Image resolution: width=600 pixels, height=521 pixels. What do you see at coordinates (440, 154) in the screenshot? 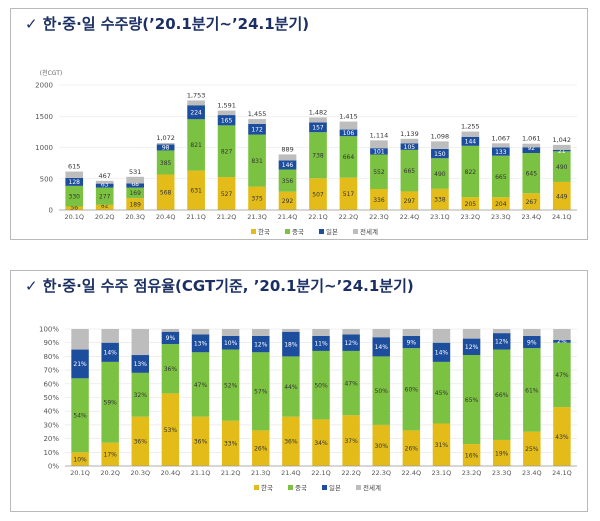
I see `data-label: 150` at bounding box center [440, 154].